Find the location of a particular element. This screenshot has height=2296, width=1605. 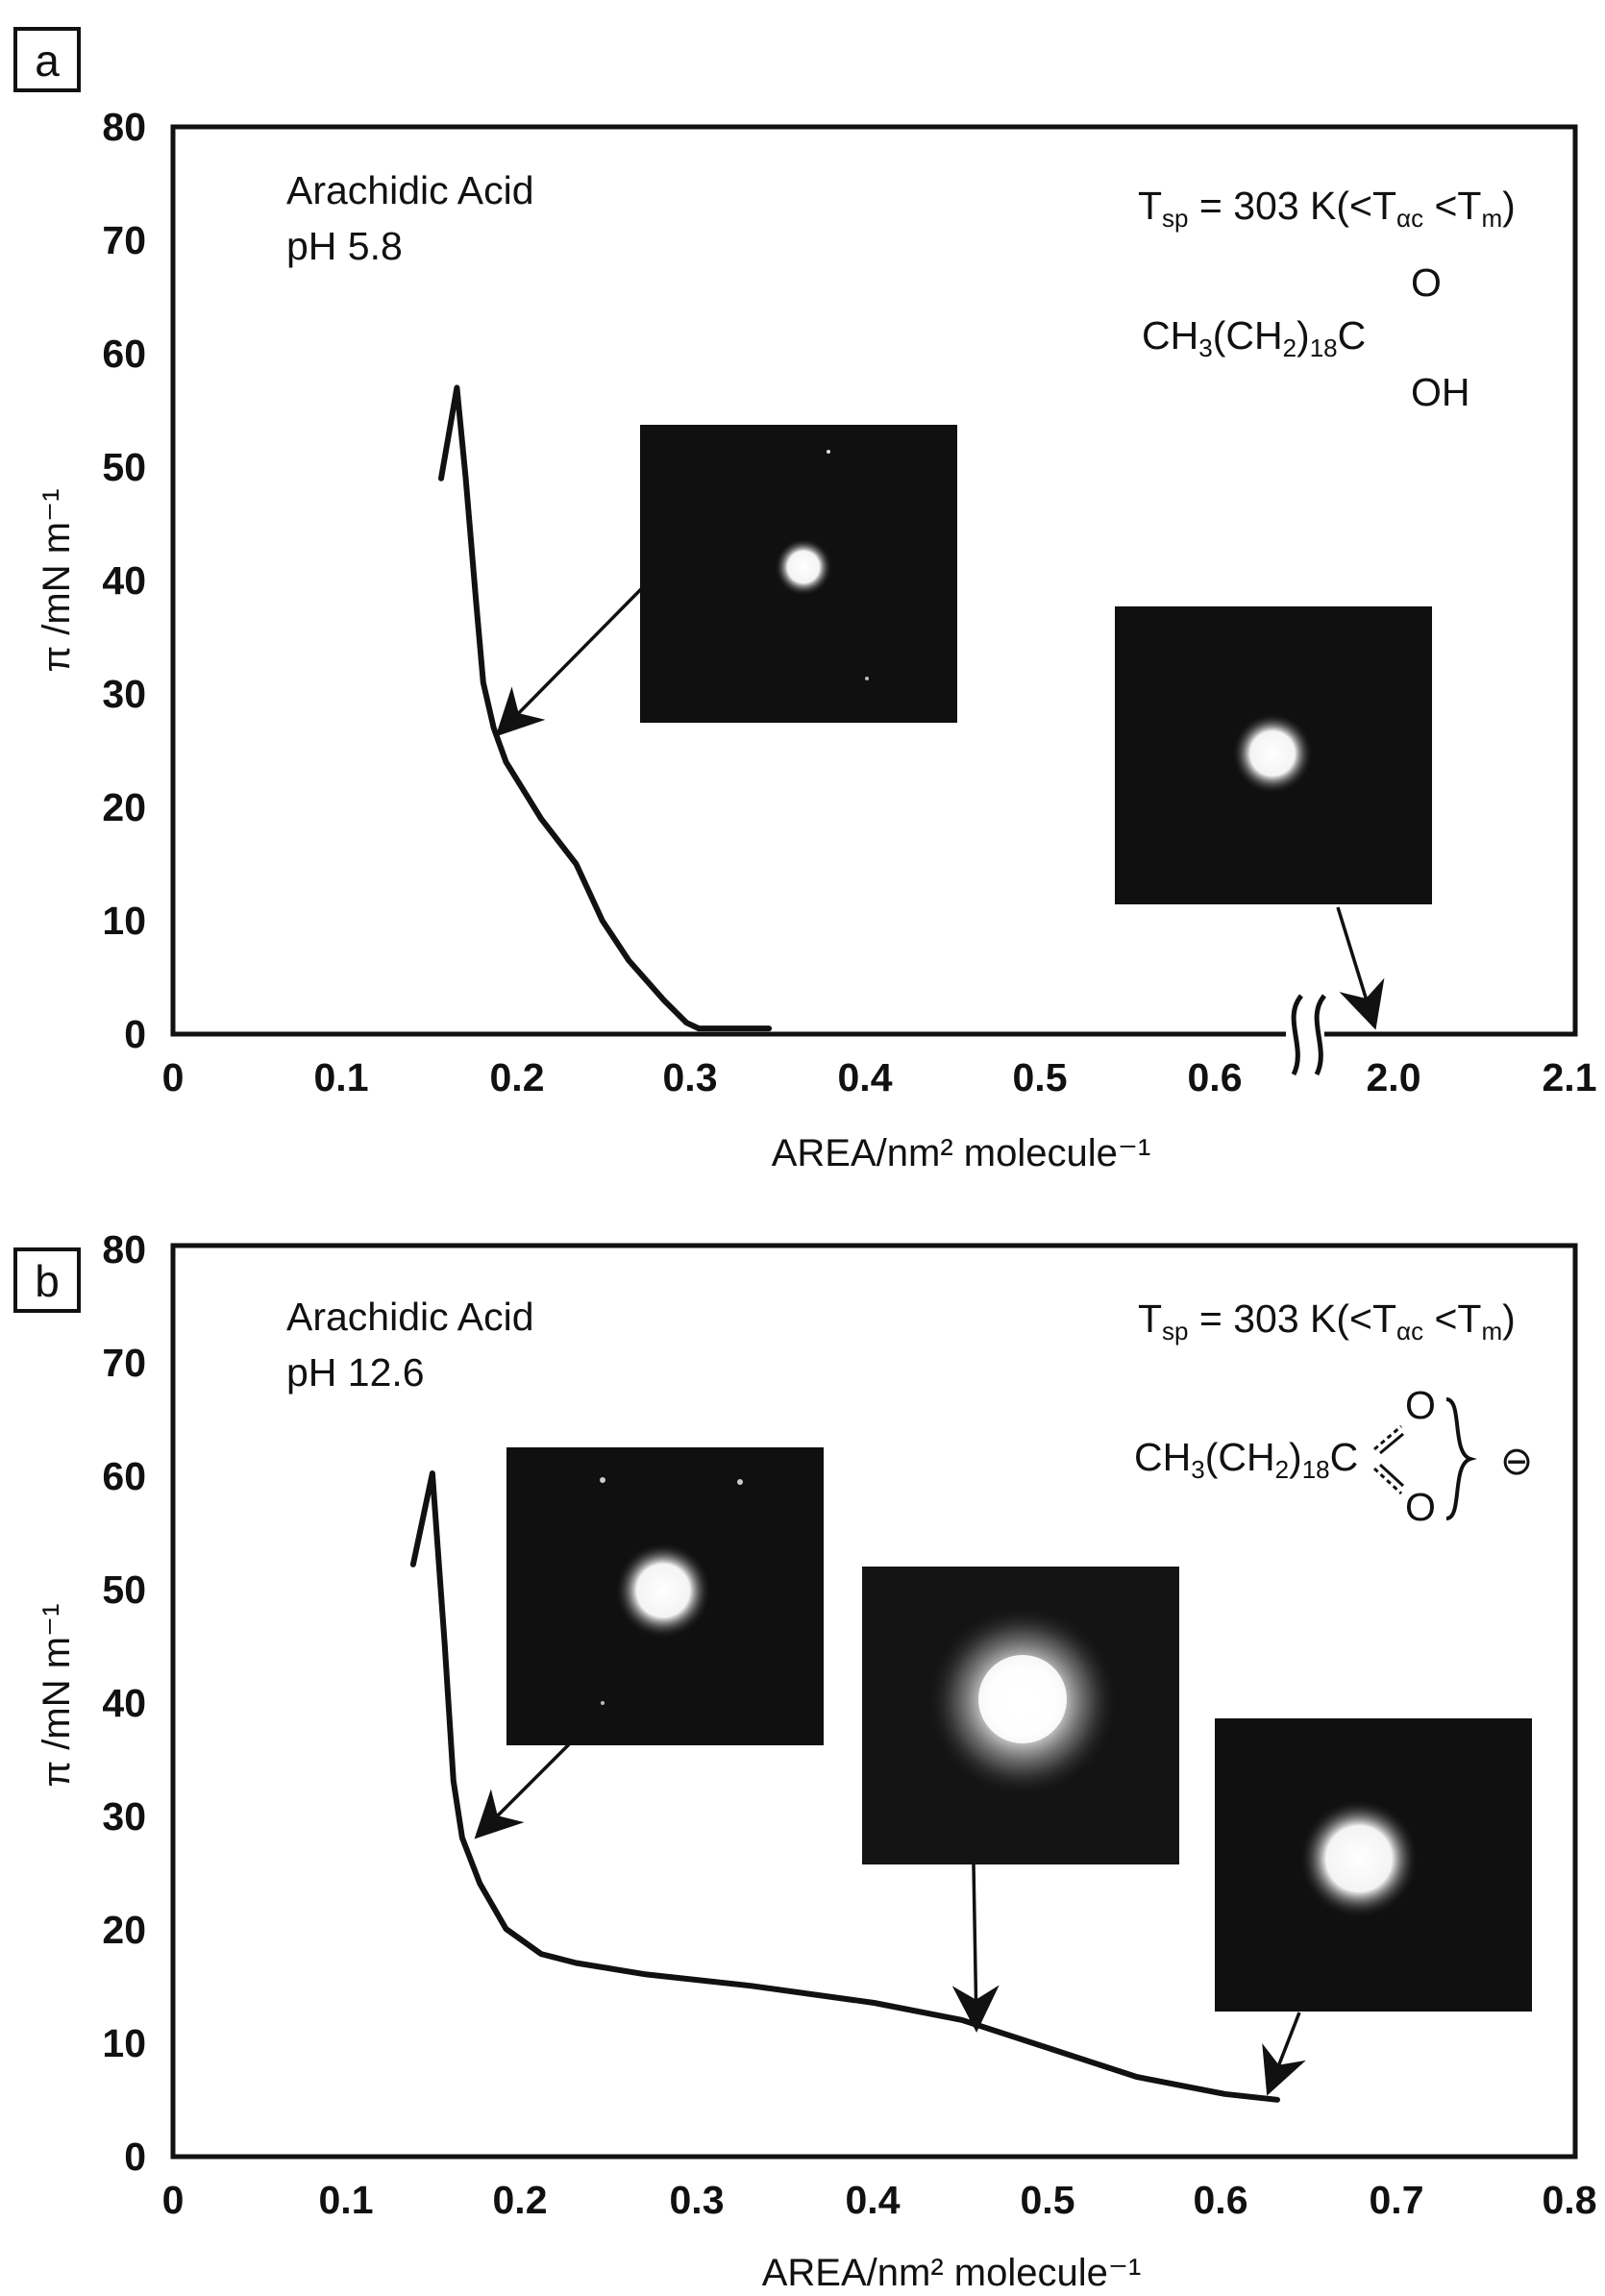

x-axis-label-a: AREA/nm² molecule⁻¹ is located at coordinates (961, 1153).